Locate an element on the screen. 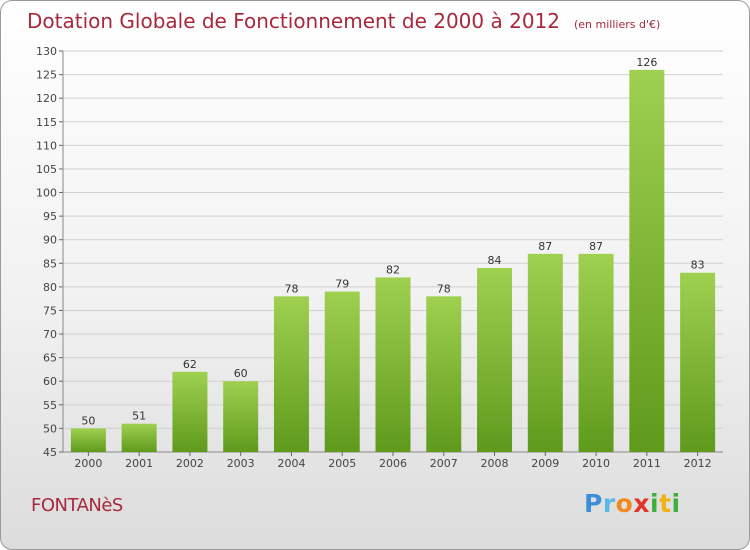  y-tick-label: 80 is located at coordinates (50, 287).